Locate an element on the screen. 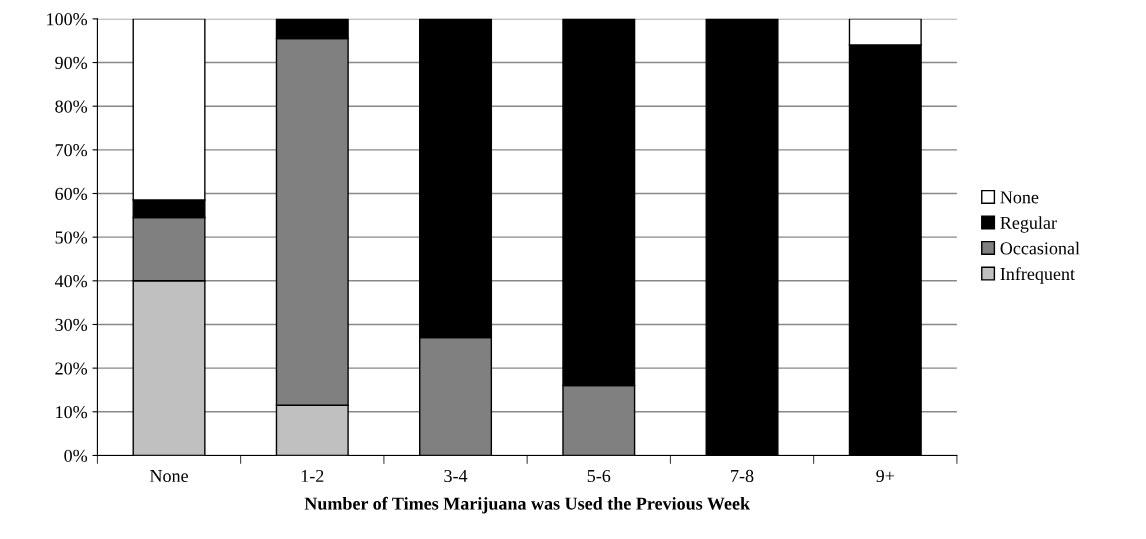  legend-label: None is located at coordinates (1019, 197).